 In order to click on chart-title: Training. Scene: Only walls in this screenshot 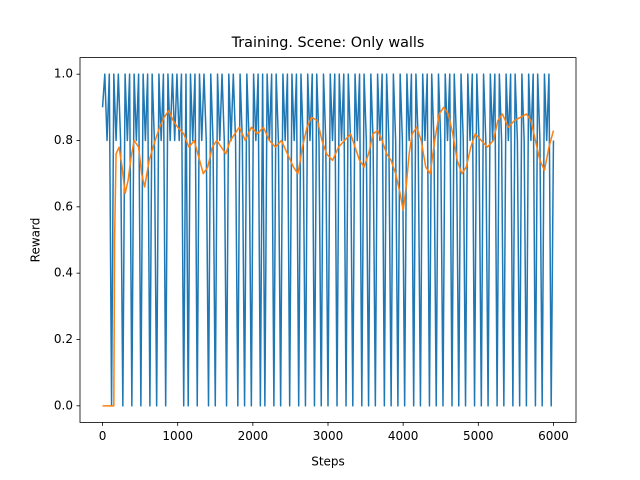, I will do `click(328, 43)`.